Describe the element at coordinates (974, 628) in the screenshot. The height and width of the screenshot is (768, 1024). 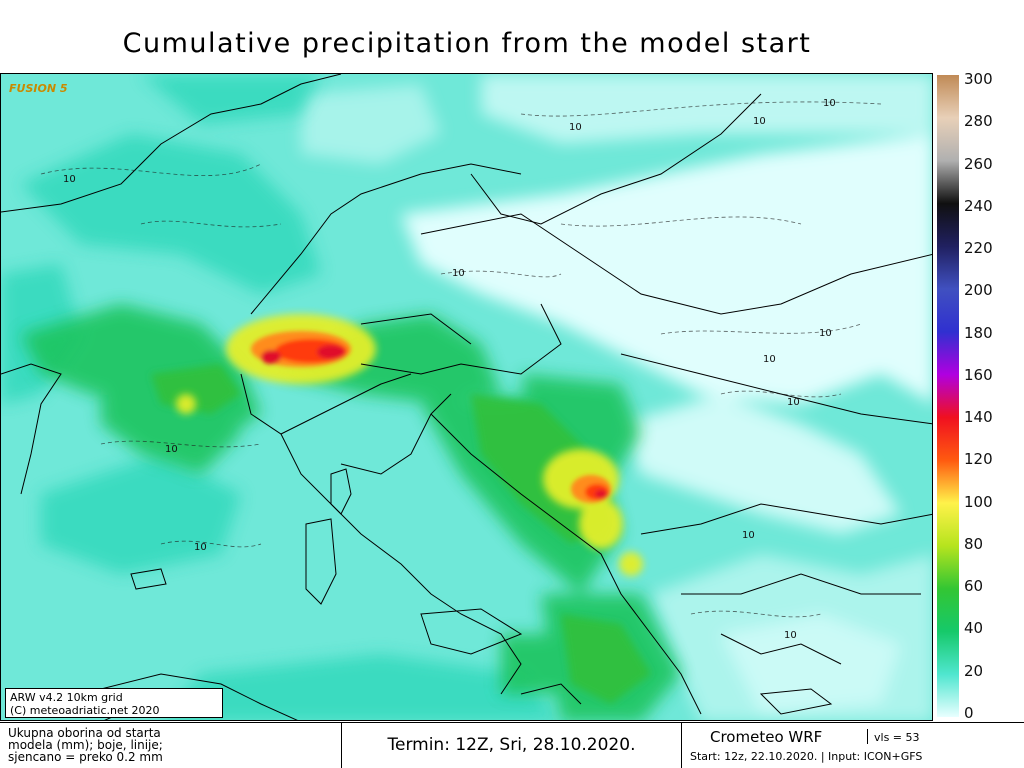
I see `colorbar-tick-label: 40` at that location.